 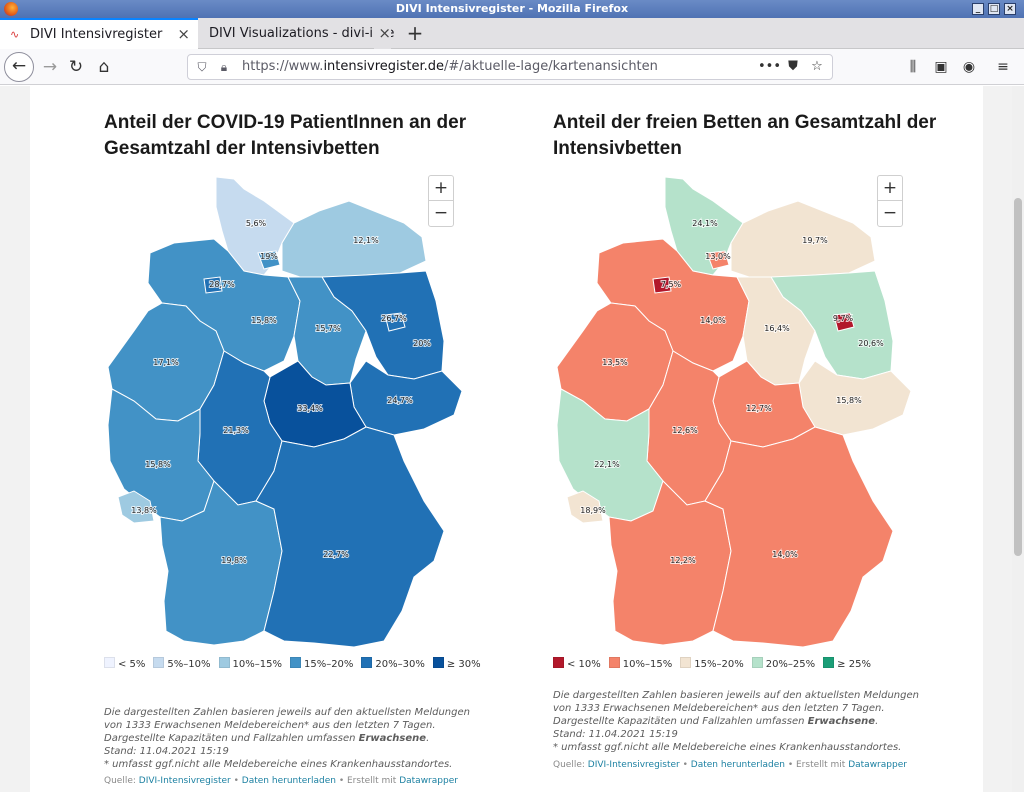 I want to click on reload-button: ↻, so click(x=76, y=67).